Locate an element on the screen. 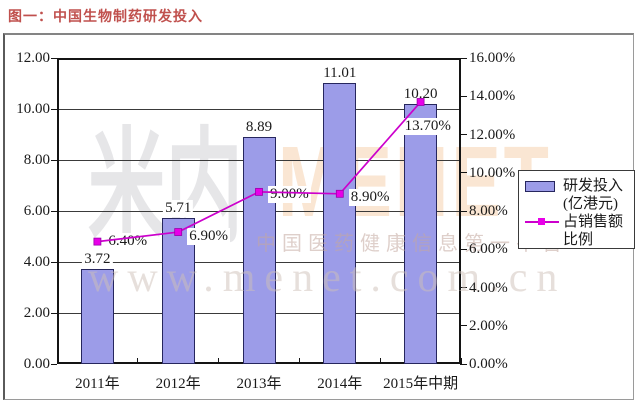  right-axis-tick-label: 16.00% is located at coordinates (492, 58).